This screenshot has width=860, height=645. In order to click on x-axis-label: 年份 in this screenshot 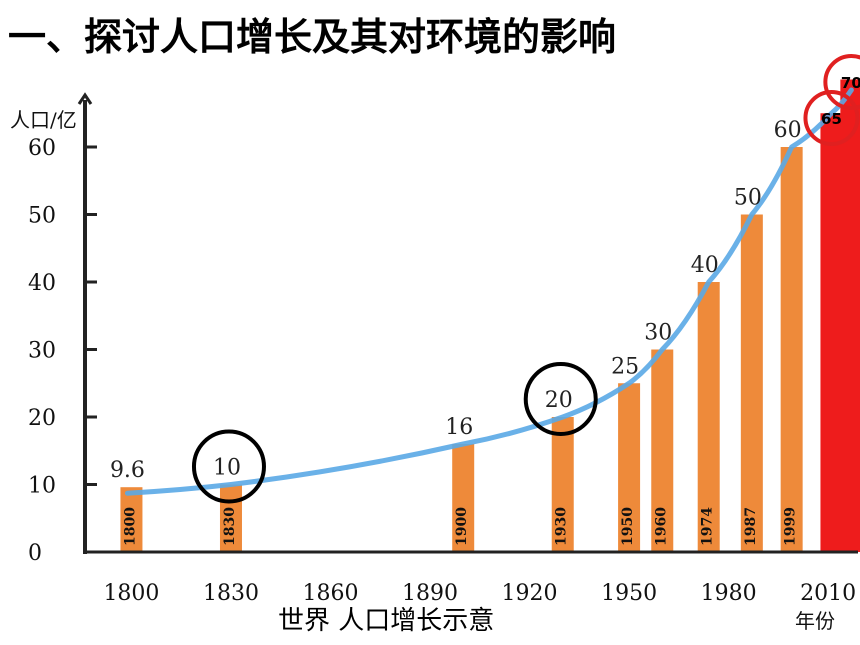, I will do `click(815, 621)`.